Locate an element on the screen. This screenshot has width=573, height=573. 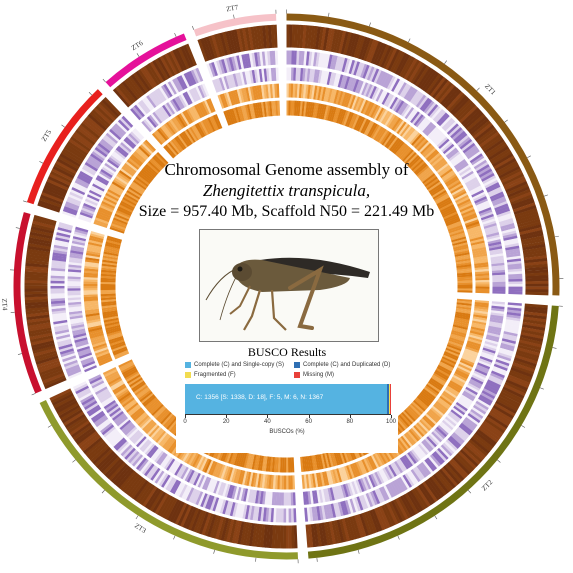
track-1-zt5 is located at coordinates (79, 154).